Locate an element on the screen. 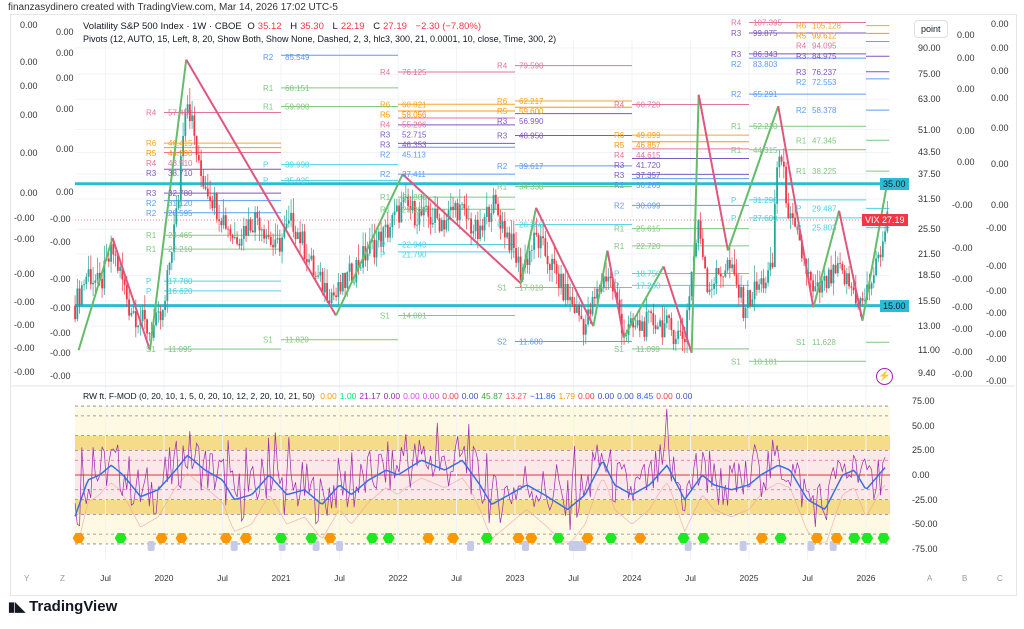 This screenshot has width=1024, height=629. pivot-level-name: R5 is located at coordinates (801, 36).